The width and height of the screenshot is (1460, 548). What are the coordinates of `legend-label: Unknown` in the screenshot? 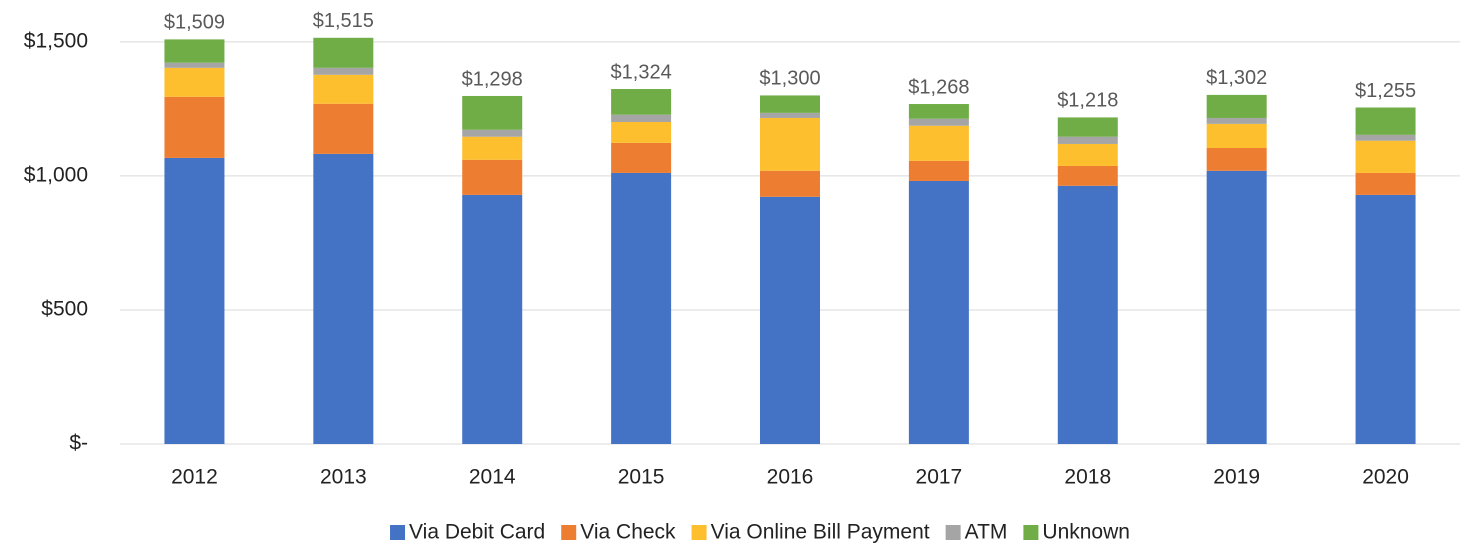 It's located at (1086, 532).